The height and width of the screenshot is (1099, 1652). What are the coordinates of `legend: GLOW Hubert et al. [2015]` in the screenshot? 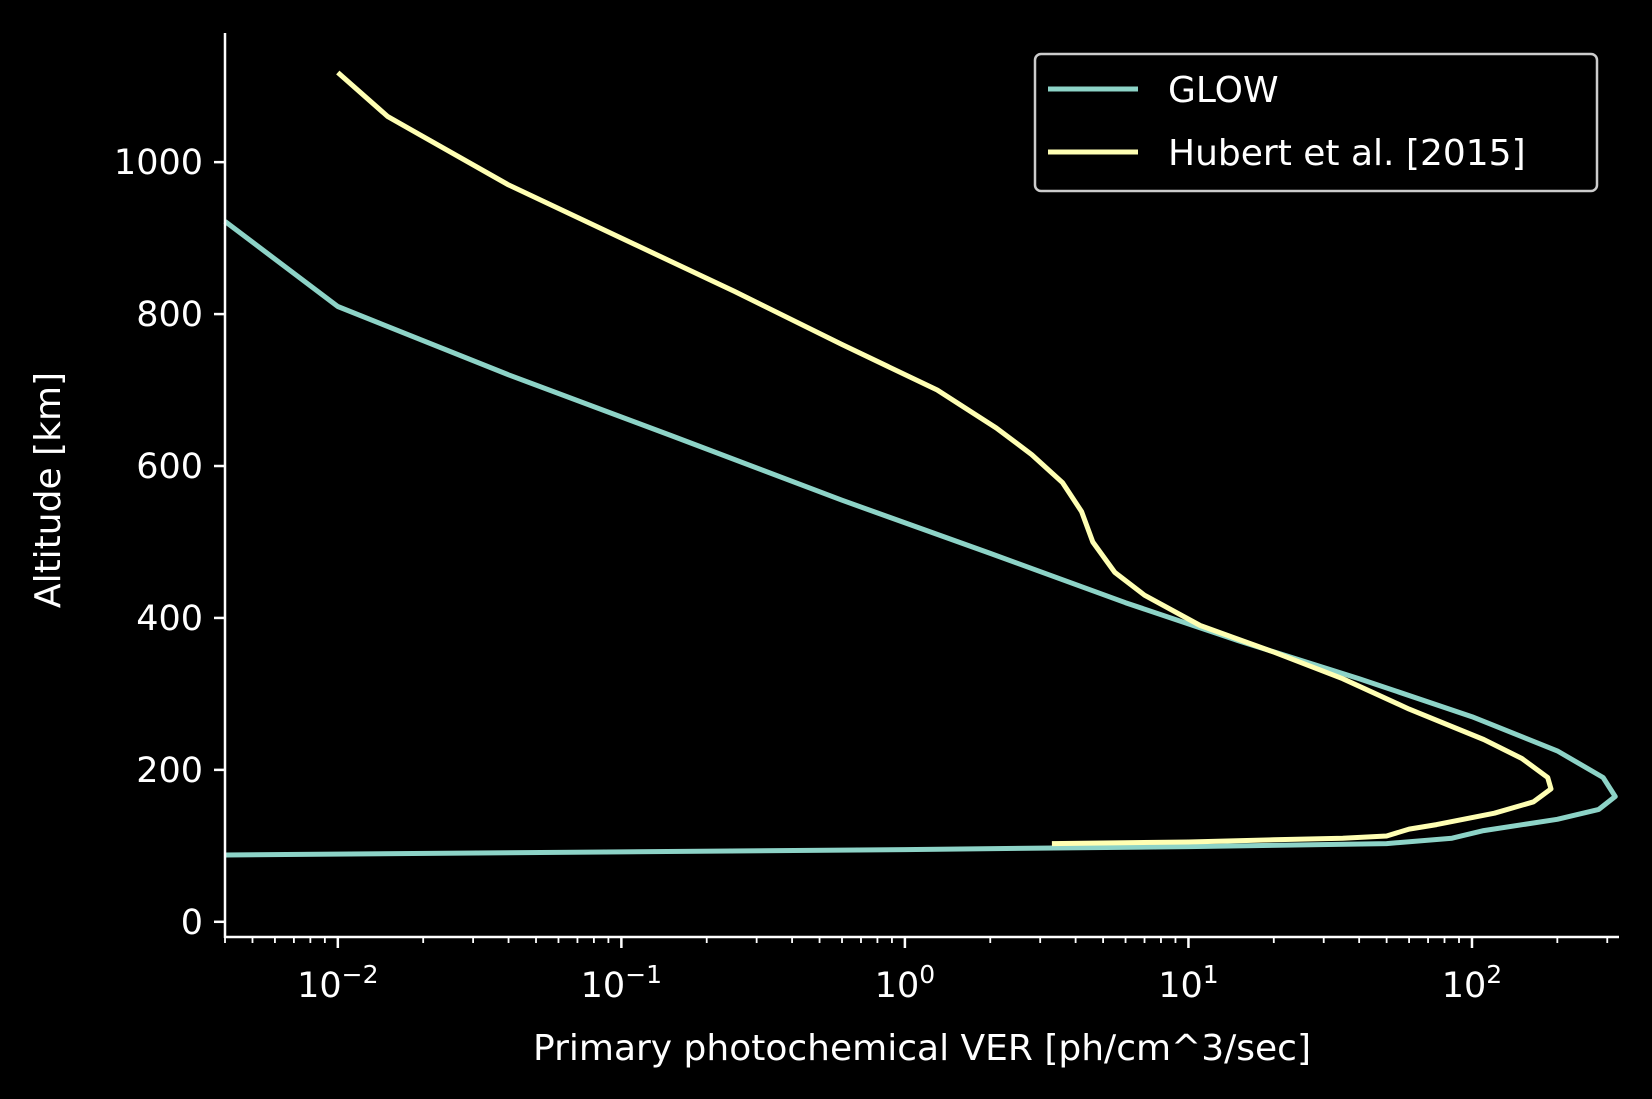 It's located at (1316, 122).